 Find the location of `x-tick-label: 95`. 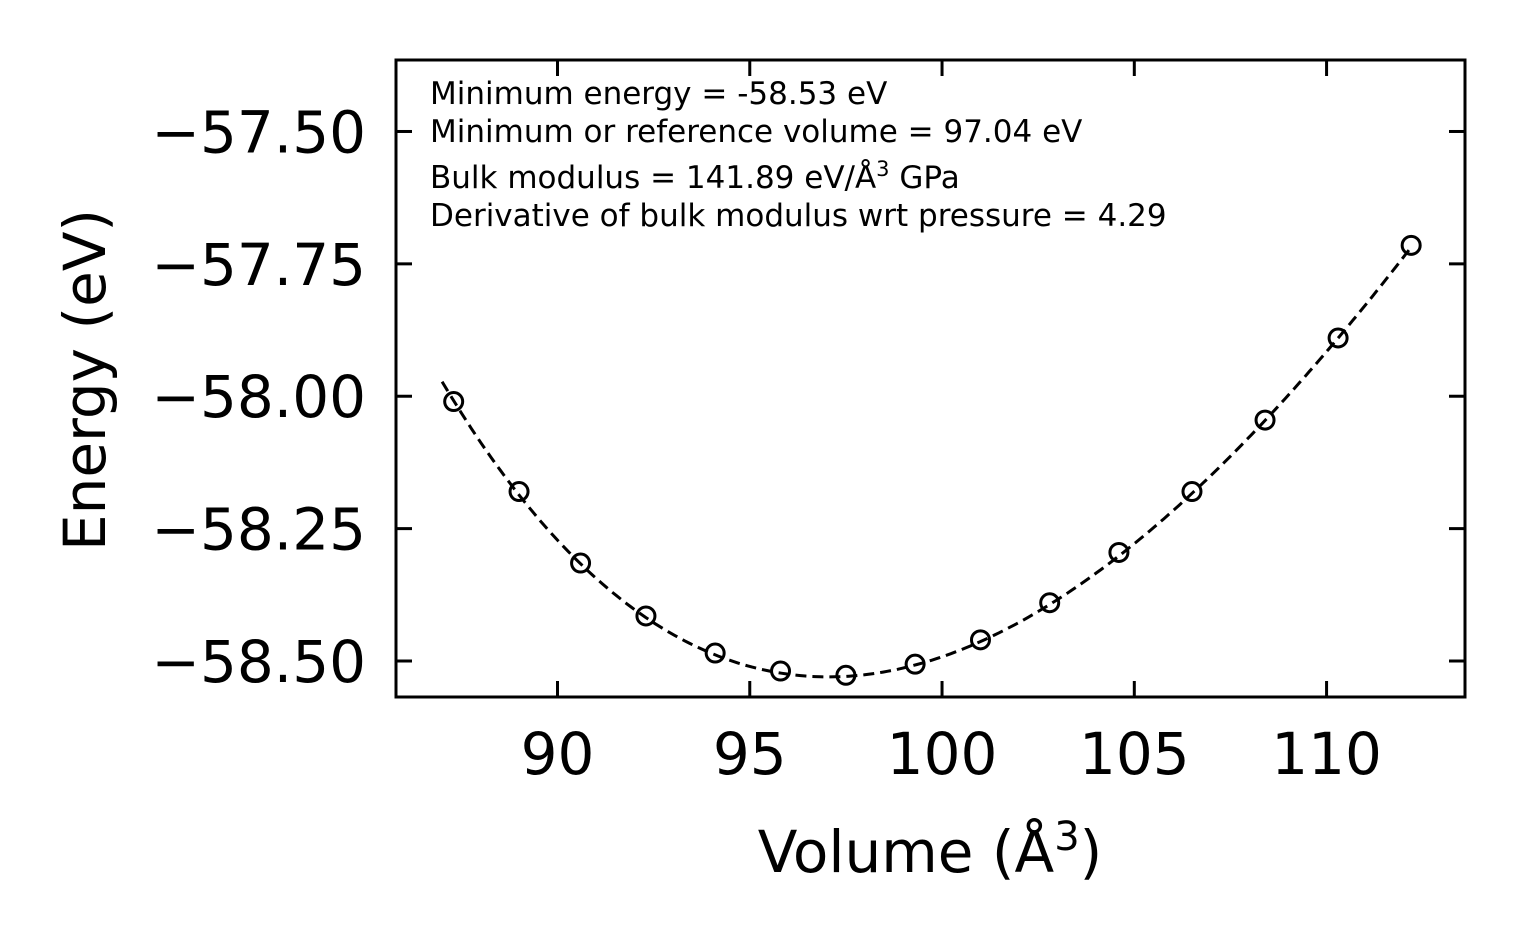

x-tick-label: 95 is located at coordinates (750, 754).